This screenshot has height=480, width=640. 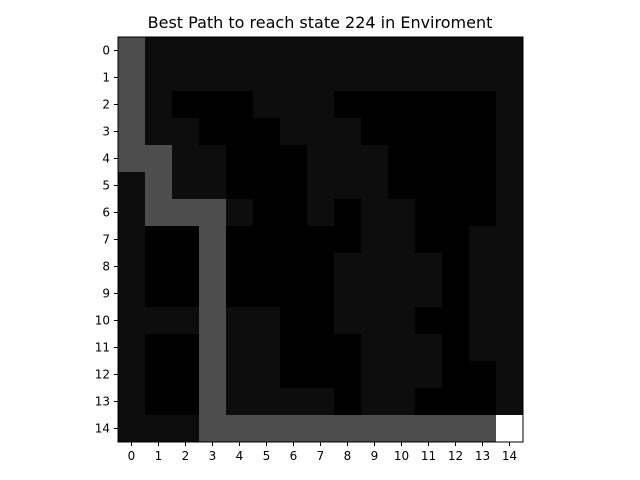 What do you see at coordinates (106, 159) in the screenshot?
I see `y-tick-label: 4` at bounding box center [106, 159].